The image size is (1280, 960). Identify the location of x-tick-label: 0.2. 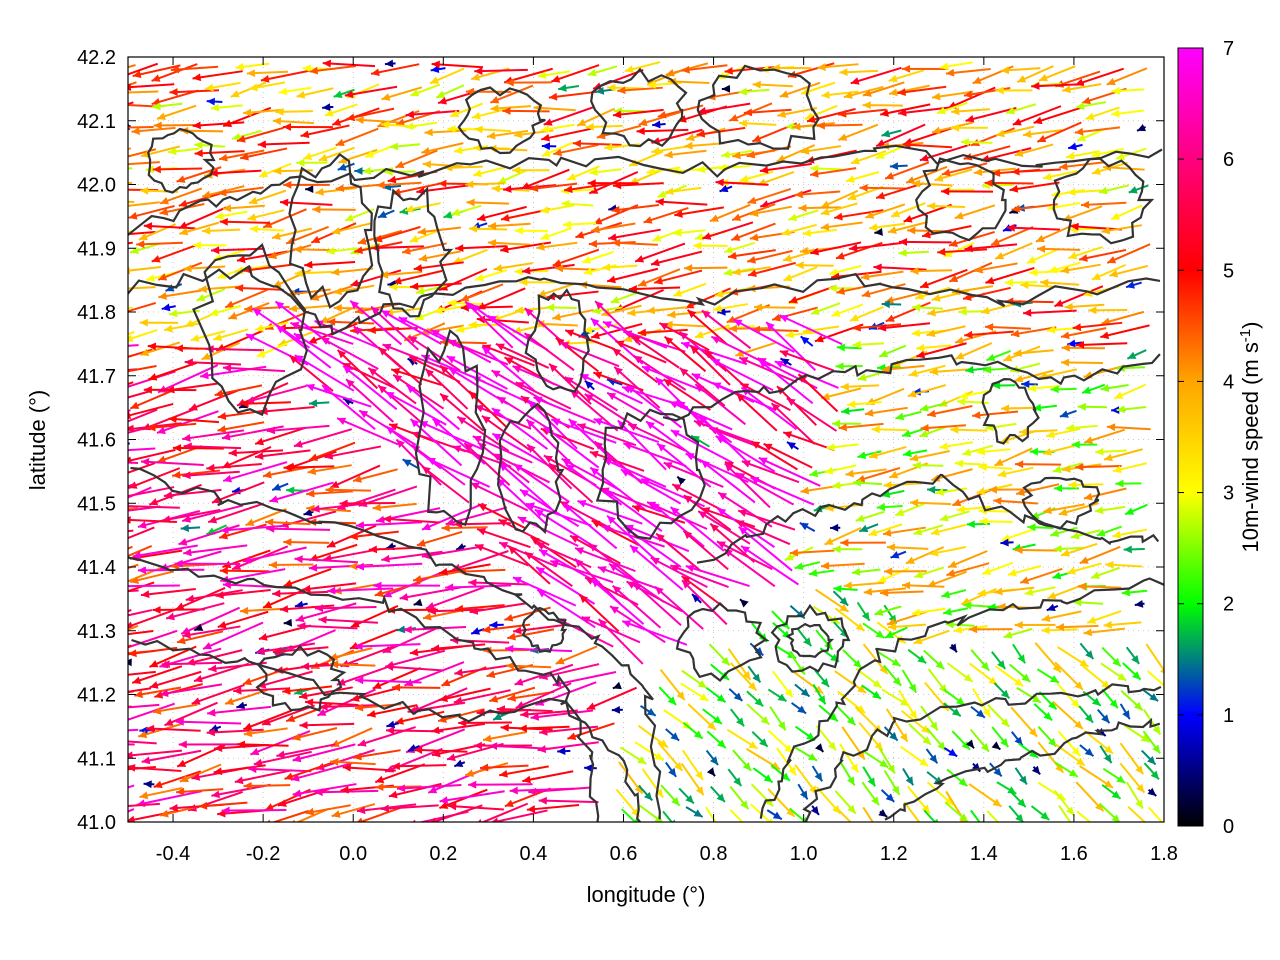
(443, 854).